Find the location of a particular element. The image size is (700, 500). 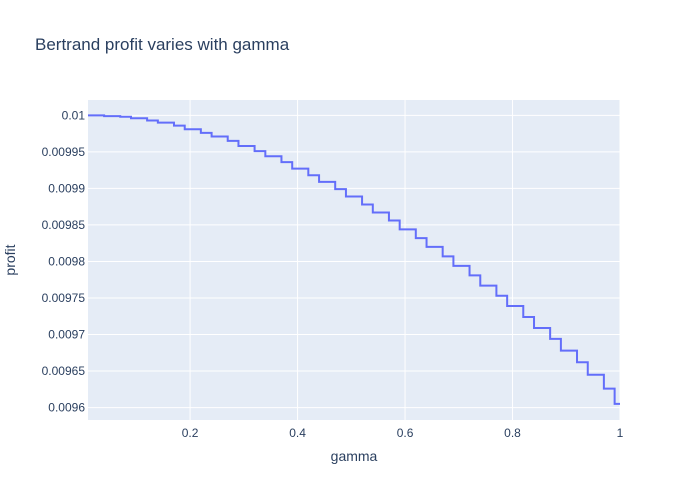

y-tick-label: 0.00995 is located at coordinates (64, 152).